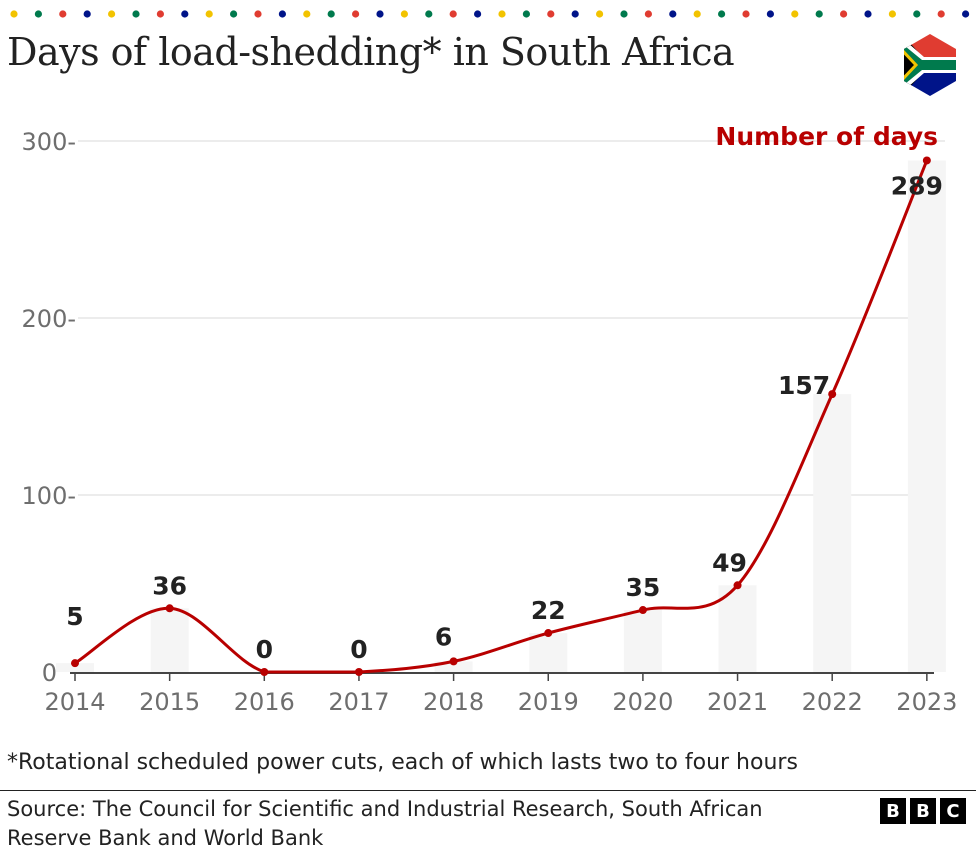 The image size is (976, 857). I want to click on data-label: 5, so click(74, 616).